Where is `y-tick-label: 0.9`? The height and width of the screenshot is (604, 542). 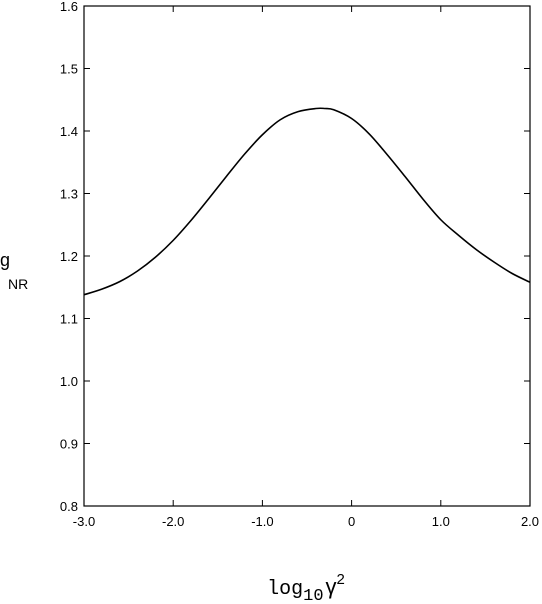 y-tick-label: 0.9 is located at coordinates (69, 444).